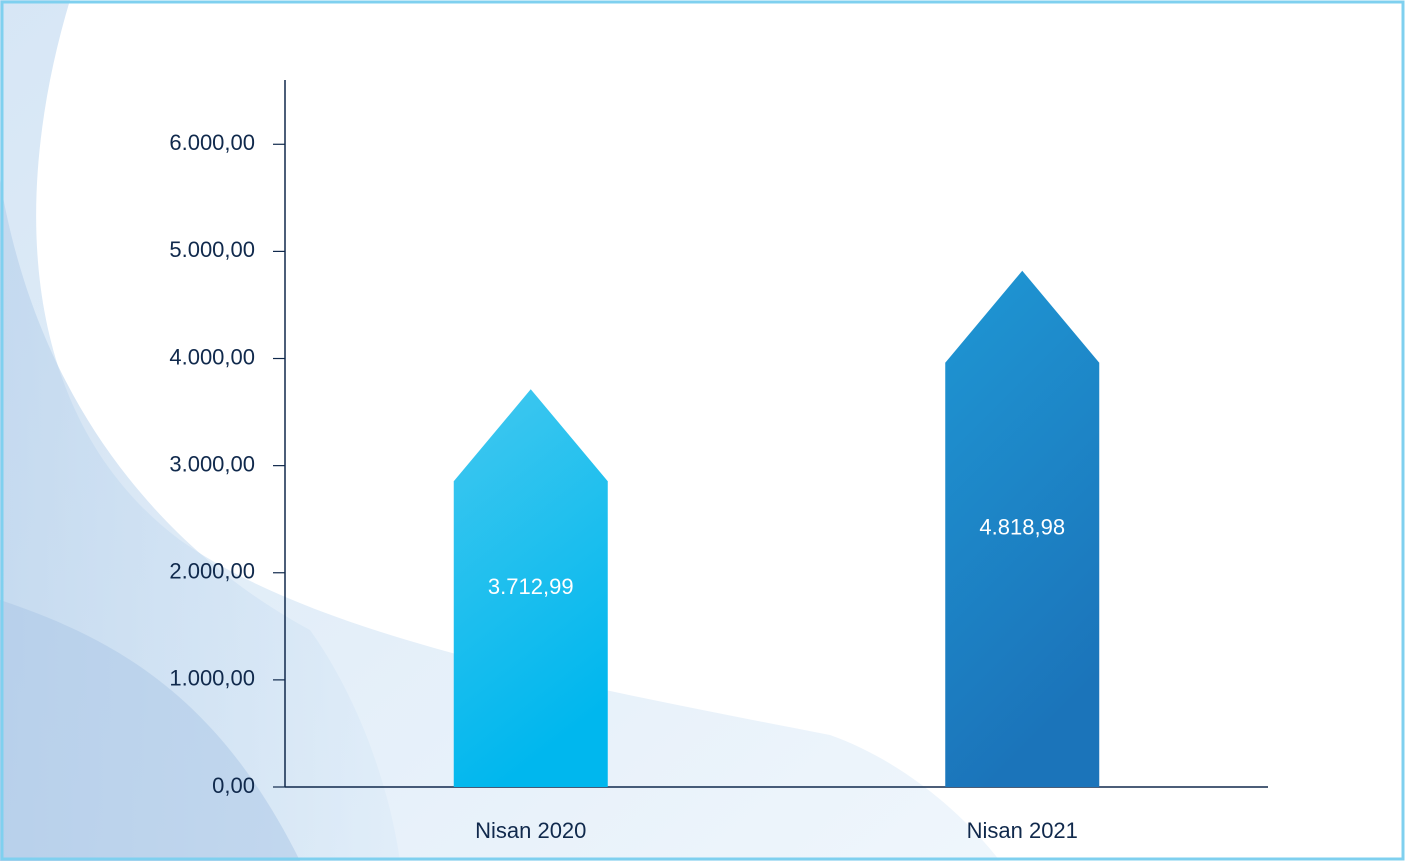 This screenshot has width=1405, height=861. Describe the element at coordinates (212, 463) in the screenshot. I see `y-tick-label: 3.000,00` at that location.